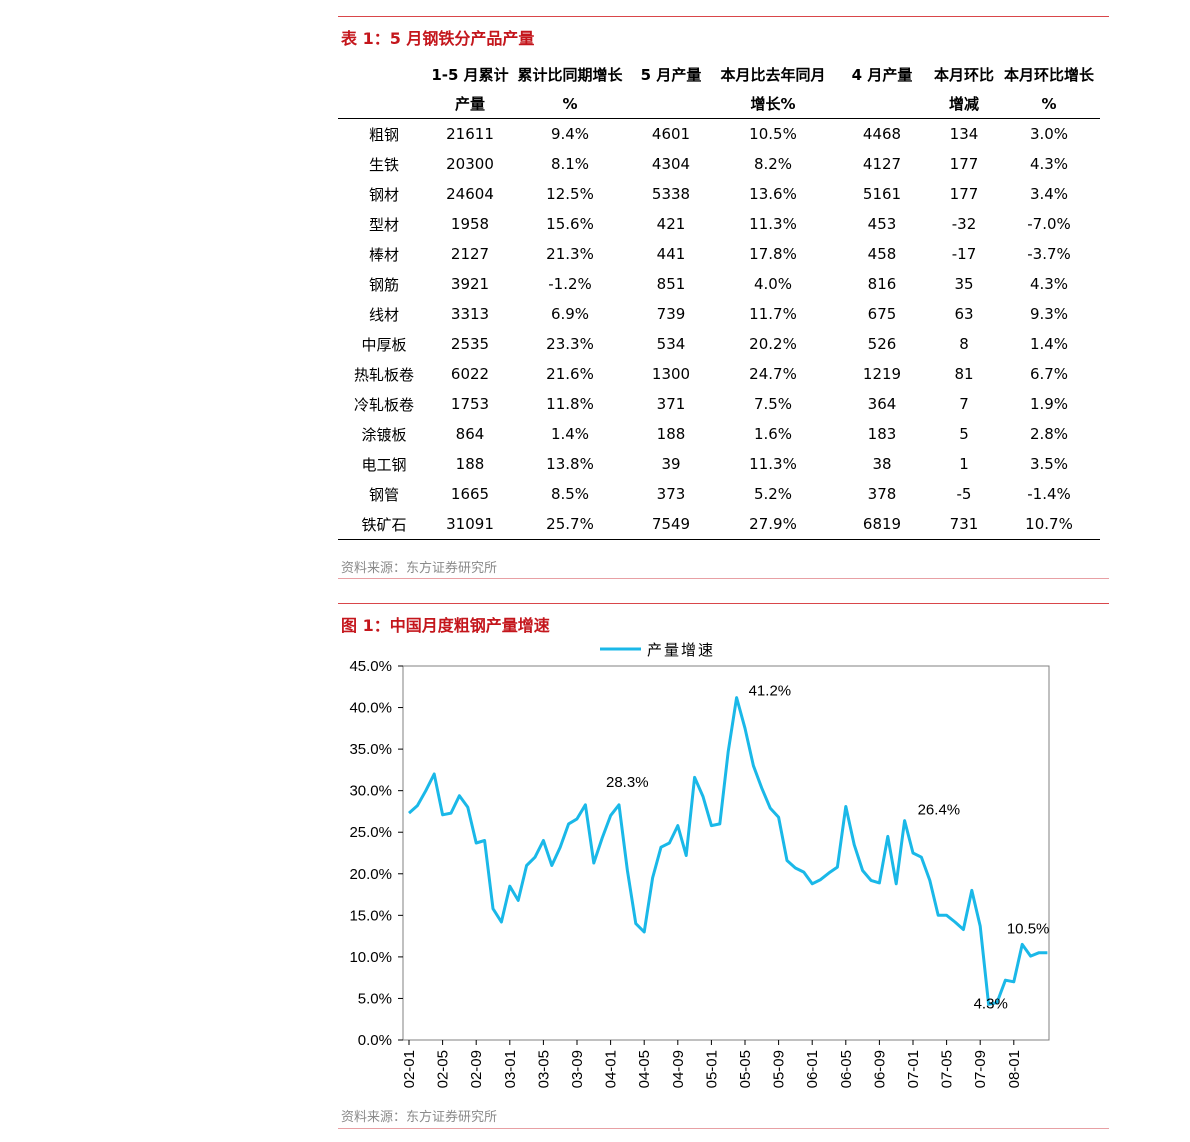 The width and height of the screenshot is (1190, 1142). What do you see at coordinates (627, 782) in the screenshot?
I see `data-label: 28.3%` at bounding box center [627, 782].